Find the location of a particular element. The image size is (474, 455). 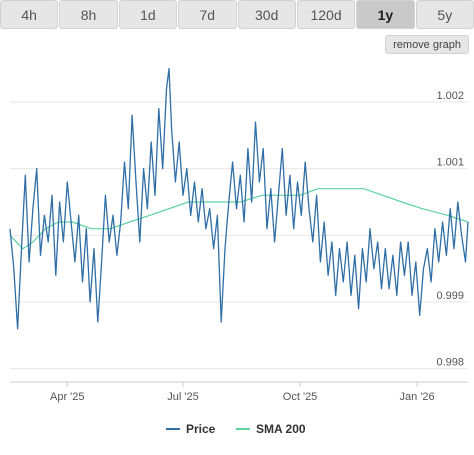

x-tick-label: Apr '25 is located at coordinates (67, 397).